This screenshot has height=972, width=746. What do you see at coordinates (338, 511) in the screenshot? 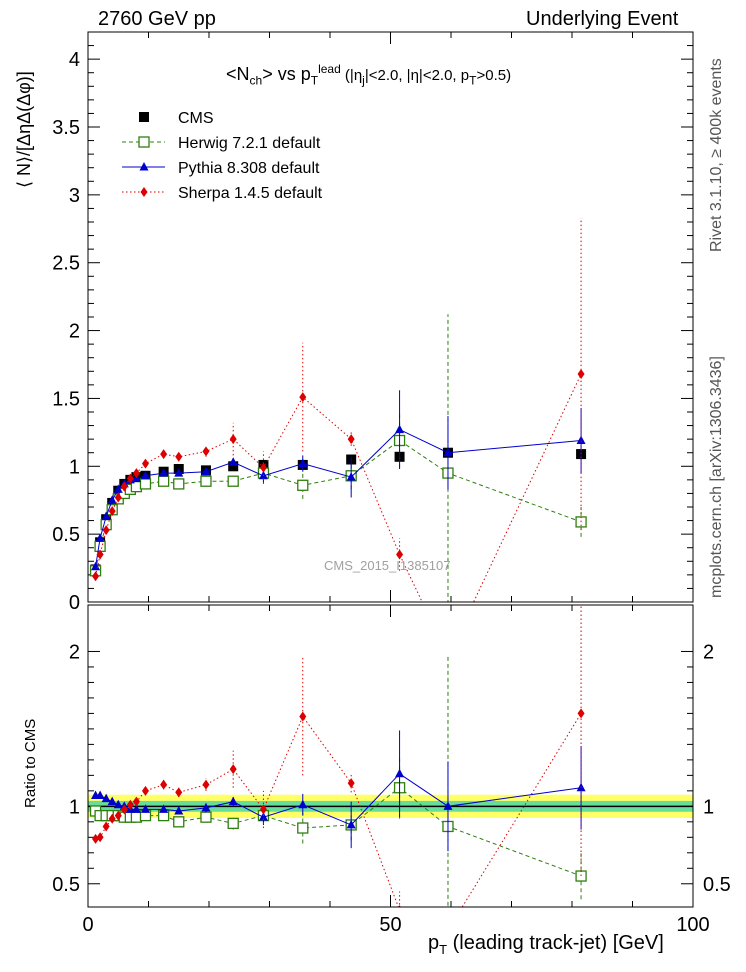
I see `series-cms` at bounding box center [338, 511].